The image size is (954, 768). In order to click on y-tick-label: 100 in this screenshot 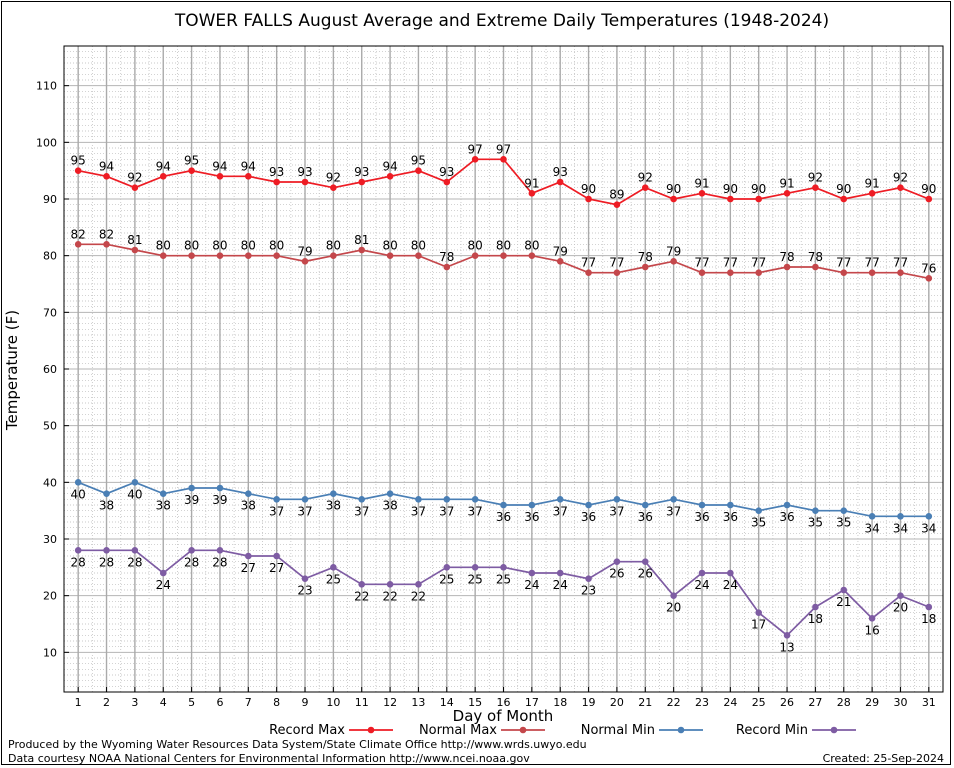, I will do `click(46, 142)`.